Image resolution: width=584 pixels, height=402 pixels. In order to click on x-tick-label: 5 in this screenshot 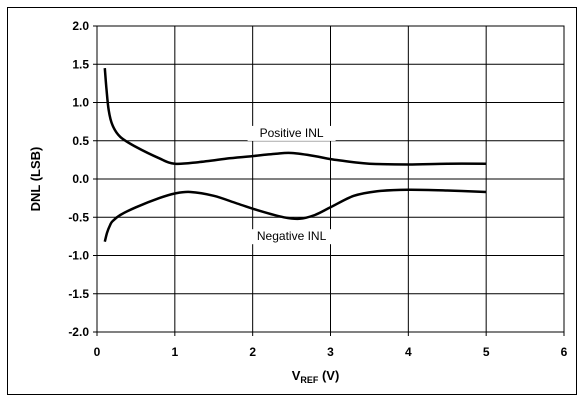, I will do `click(486, 352)`.